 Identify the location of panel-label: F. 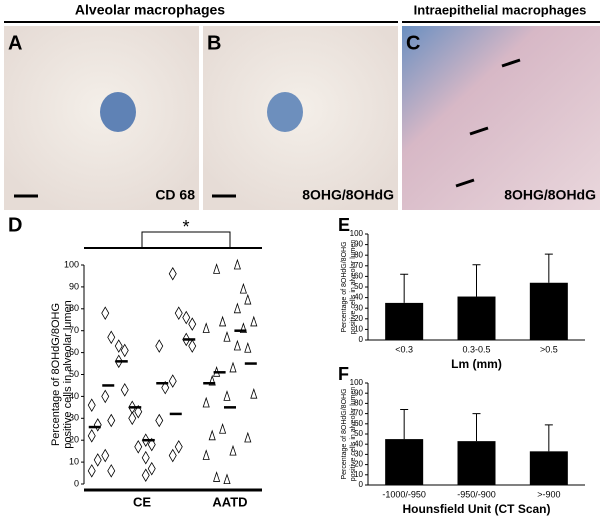
(343, 374).